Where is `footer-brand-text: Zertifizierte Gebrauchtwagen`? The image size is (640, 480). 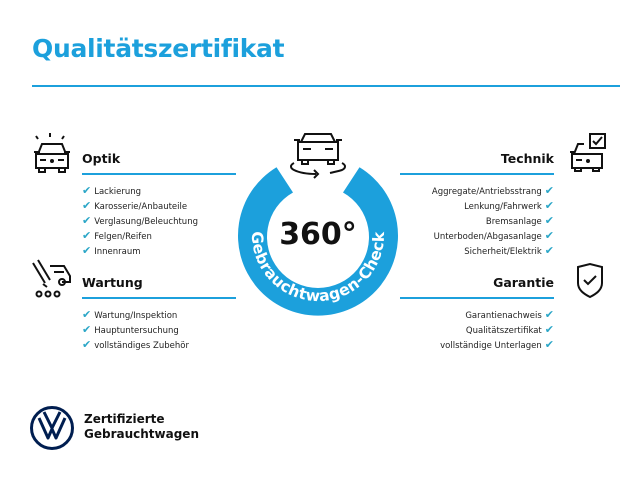 footer-brand-text: Zertifizierte Gebrauchtwagen is located at coordinates (141, 426).